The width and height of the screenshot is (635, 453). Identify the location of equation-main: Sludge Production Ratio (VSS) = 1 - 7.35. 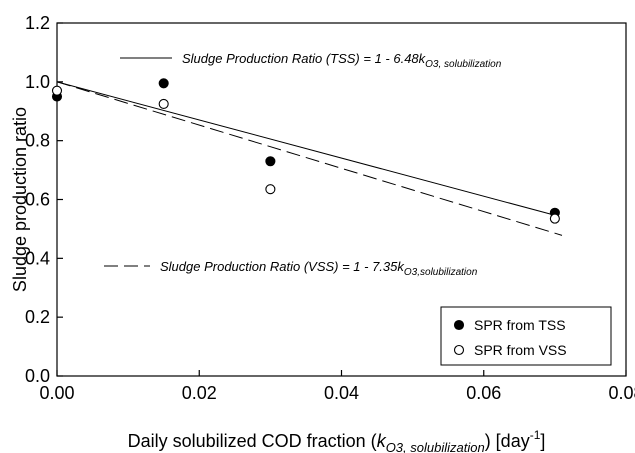
(279, 266).